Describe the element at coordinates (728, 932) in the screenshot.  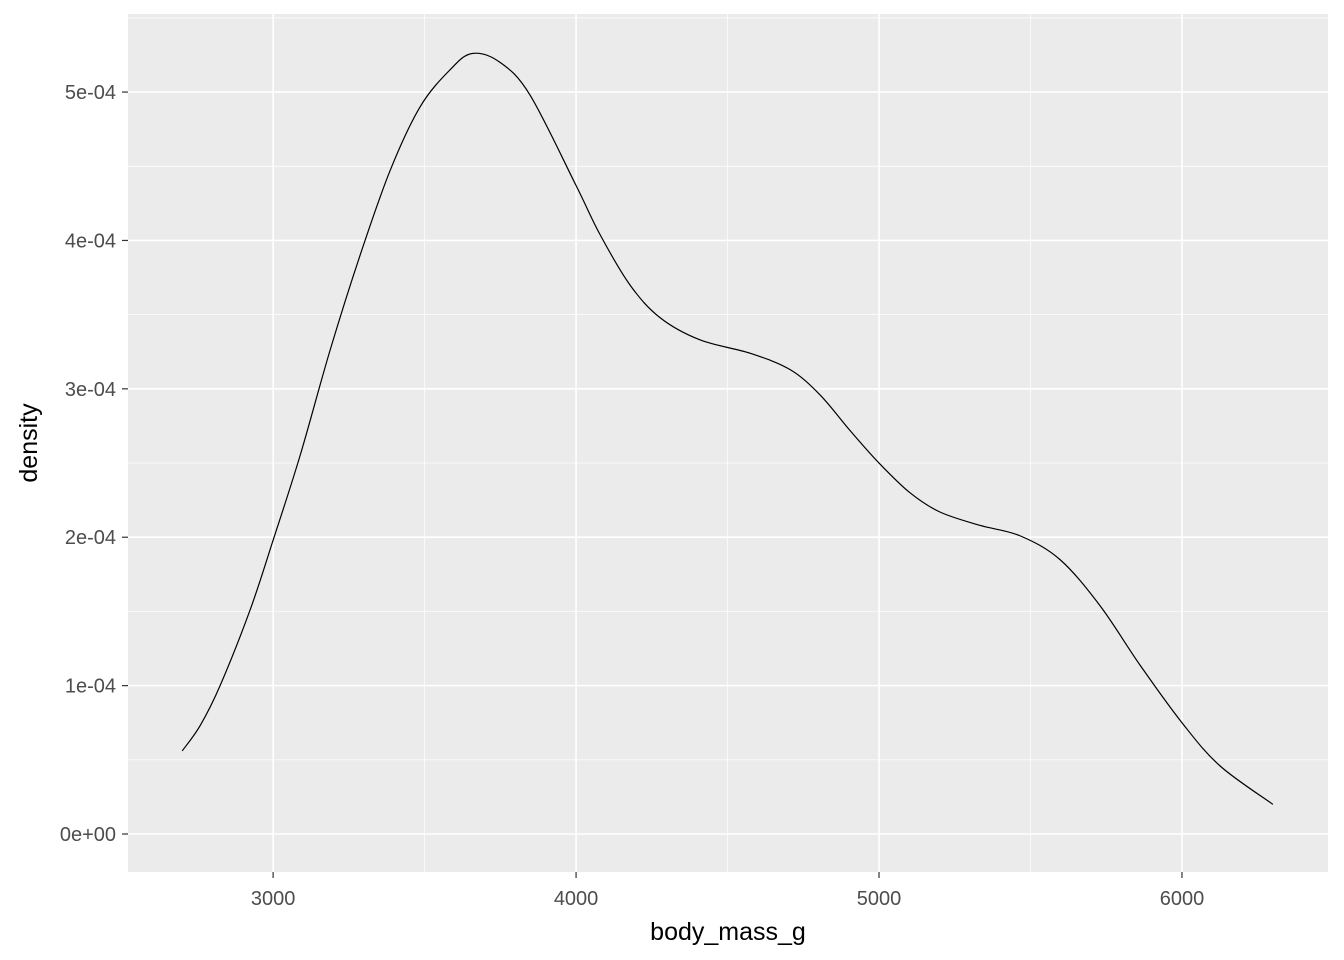
I see `x-axis-label: body_mass_g` at that location.